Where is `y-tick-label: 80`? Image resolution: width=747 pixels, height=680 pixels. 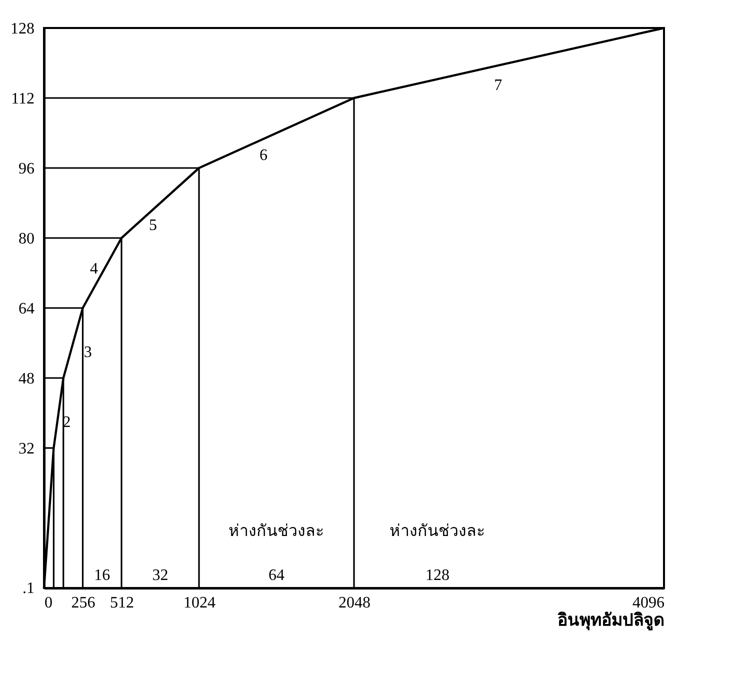
y-tick-label: 80 is located at coordinates (26, 239).